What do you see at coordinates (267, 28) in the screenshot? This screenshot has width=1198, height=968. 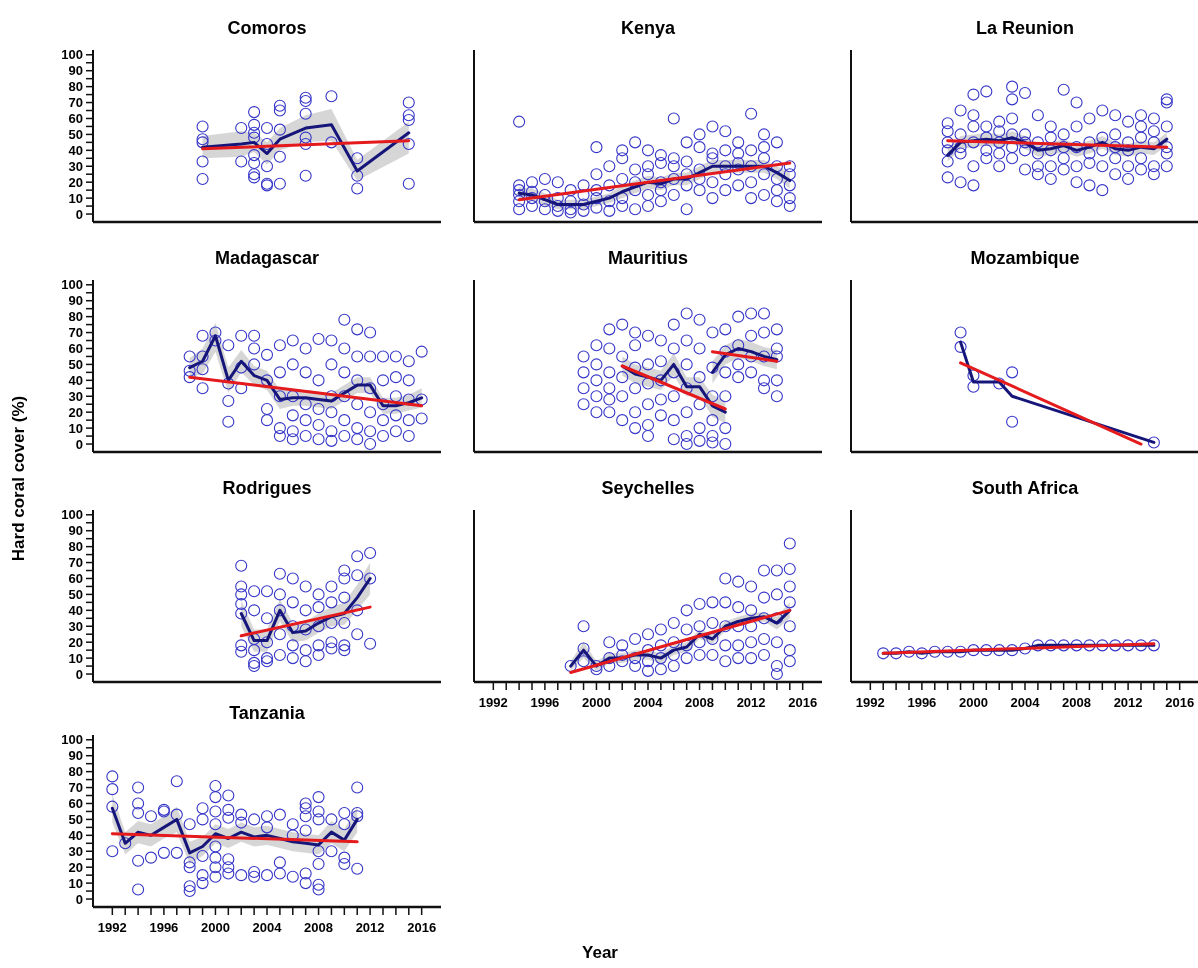 I see `chart-title: Comoros` at bounding box center [267, 28].